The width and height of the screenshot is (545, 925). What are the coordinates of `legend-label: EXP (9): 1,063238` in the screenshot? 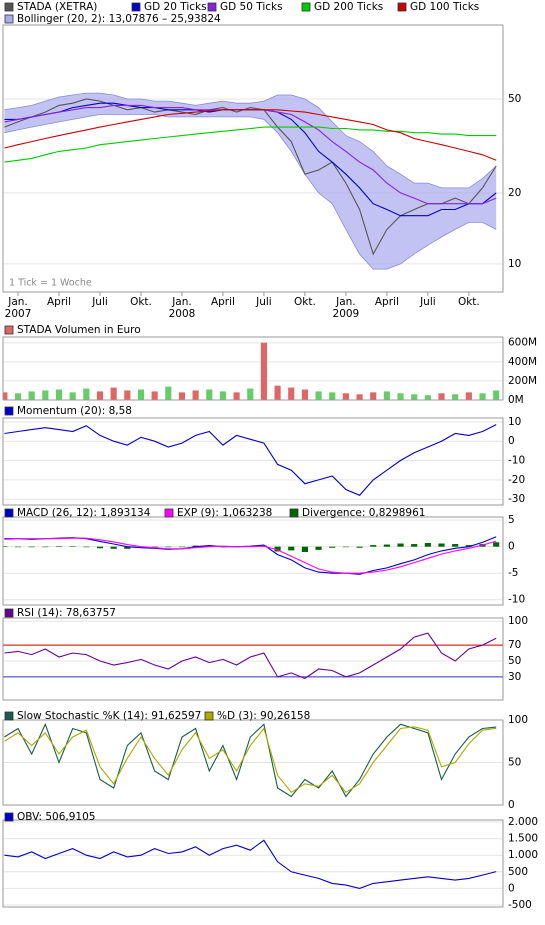 It's located at (224, 513).